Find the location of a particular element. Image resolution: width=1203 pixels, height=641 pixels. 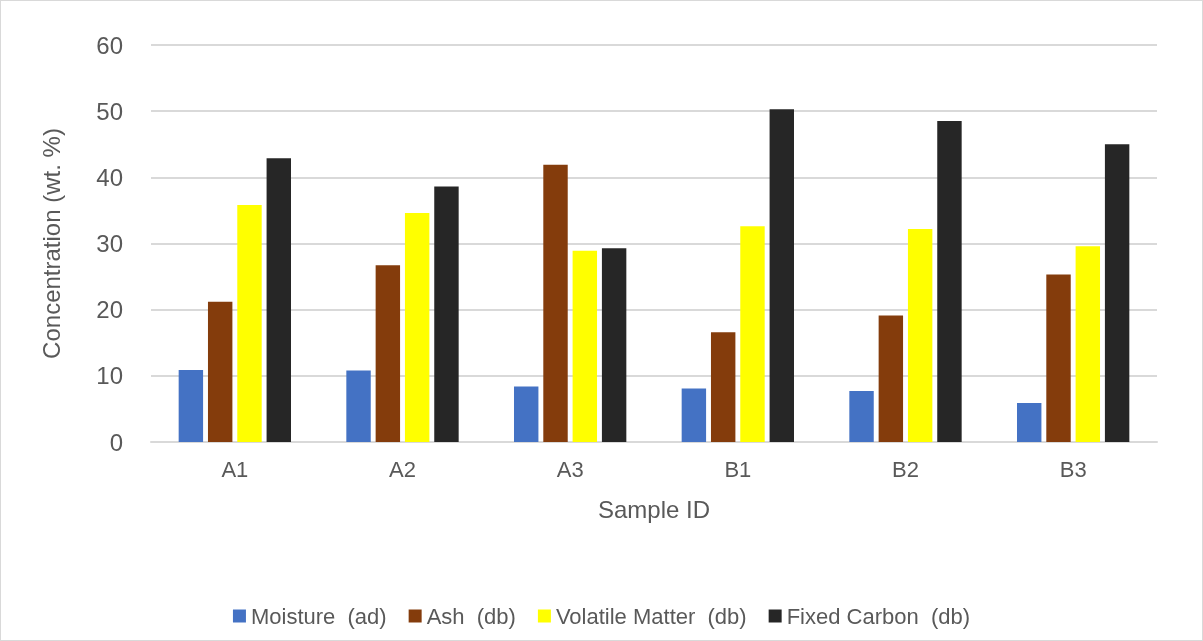

y-axis-title: Concentration (wt. %) is located at coordinates (51, 243).